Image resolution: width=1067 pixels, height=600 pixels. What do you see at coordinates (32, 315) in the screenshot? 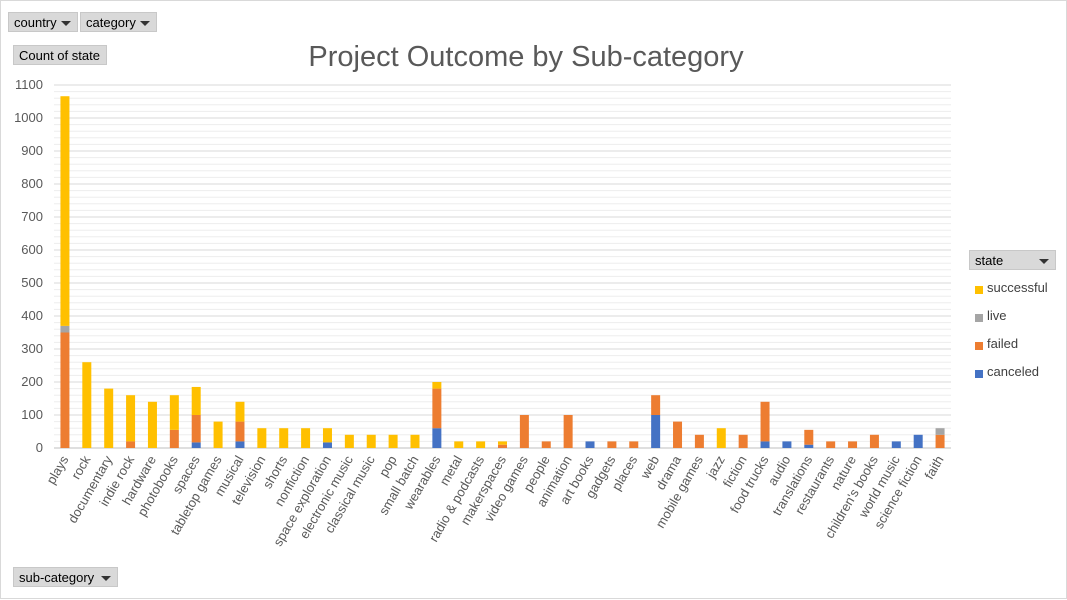
I see `y-tick-label: 400` at bounding box center [32, 315].